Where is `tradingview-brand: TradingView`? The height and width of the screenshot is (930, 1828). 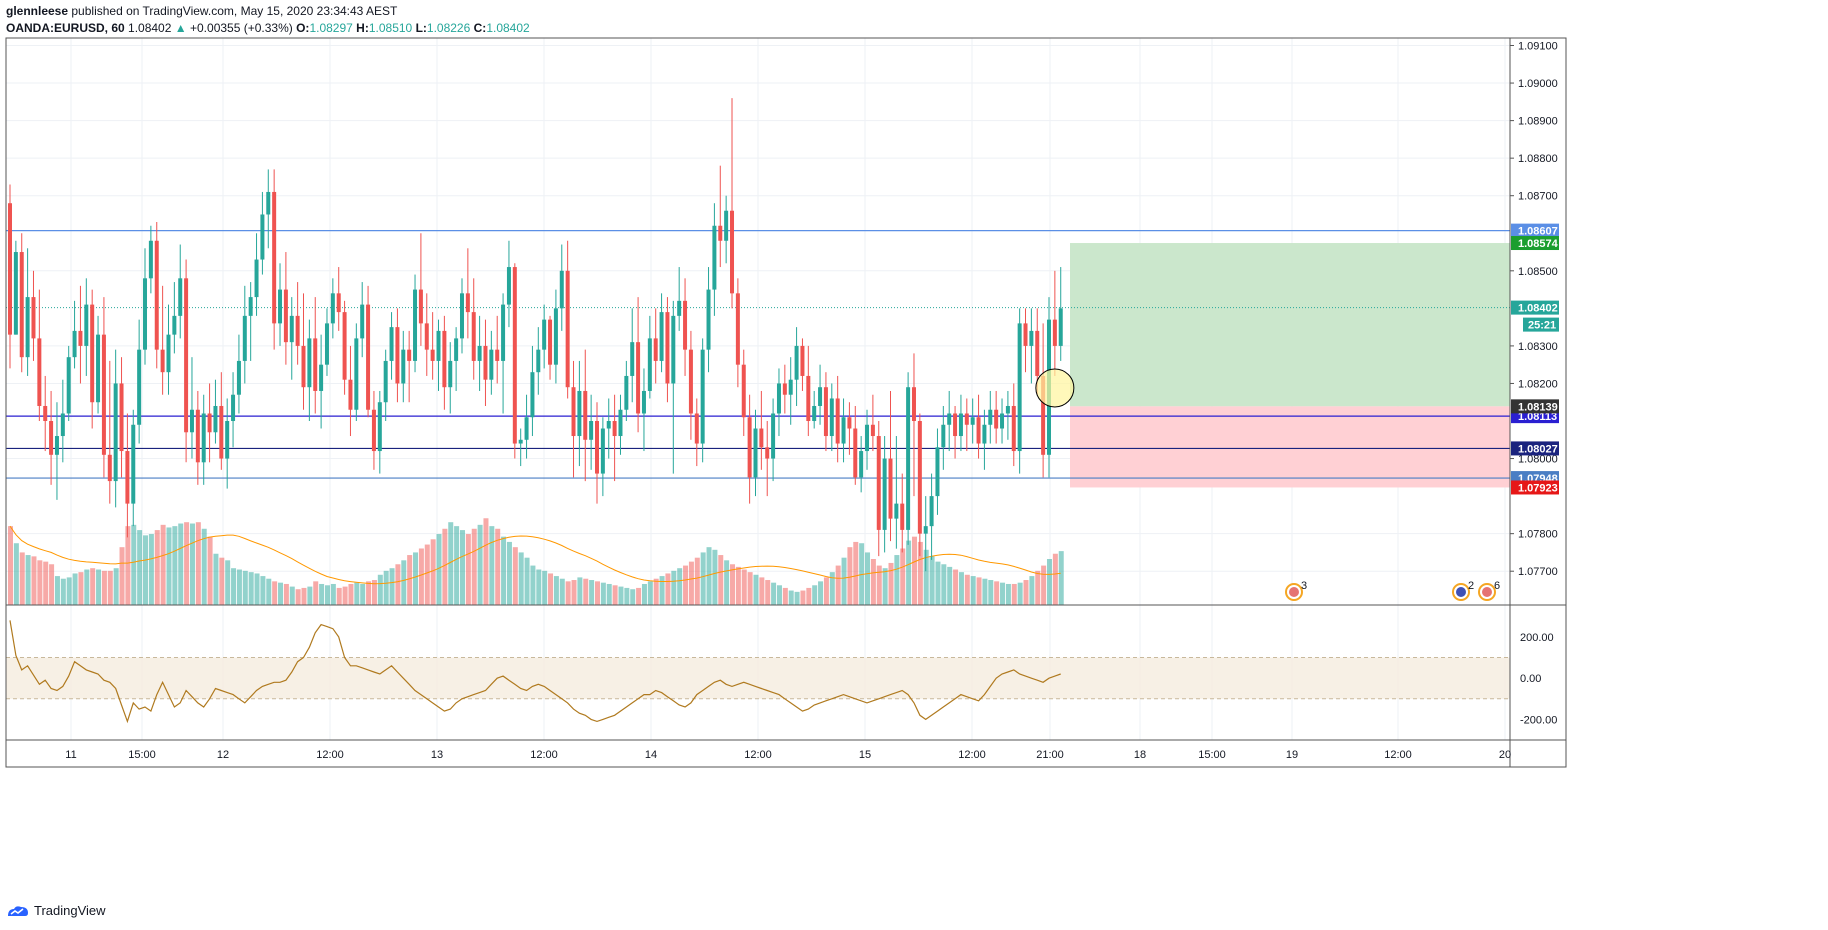
tradingview-brand: TradingView is located at coordinates (56, 910).